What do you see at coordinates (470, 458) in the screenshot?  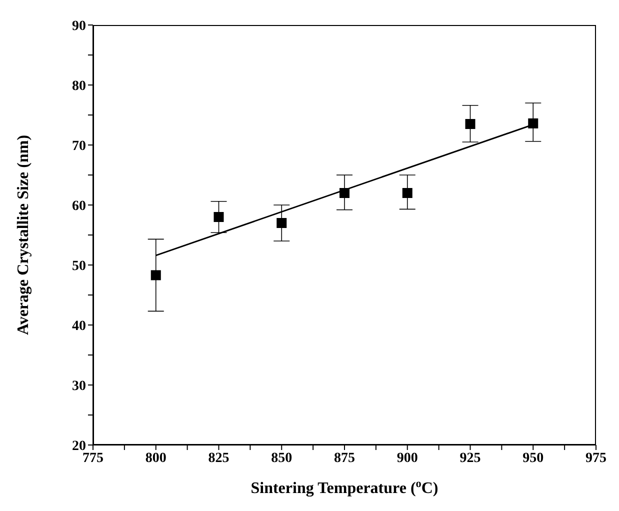 I see `x-tick-label: 925` at bounding box center [470, 458].